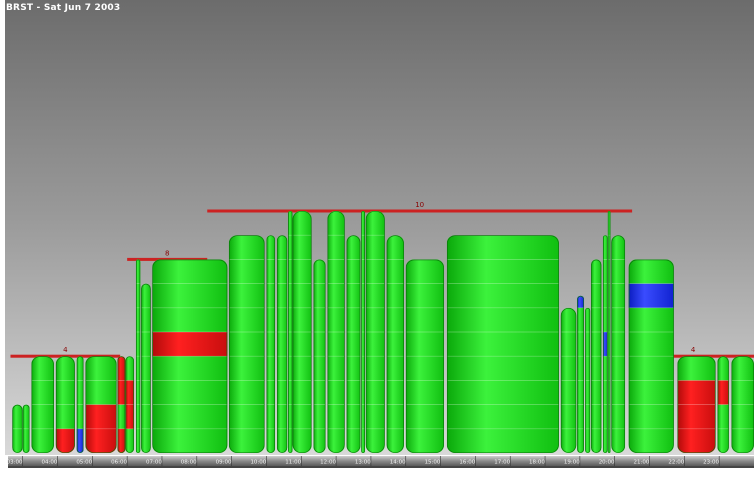  I want to click on x-tick-label: 10:00, so click(258, 463).